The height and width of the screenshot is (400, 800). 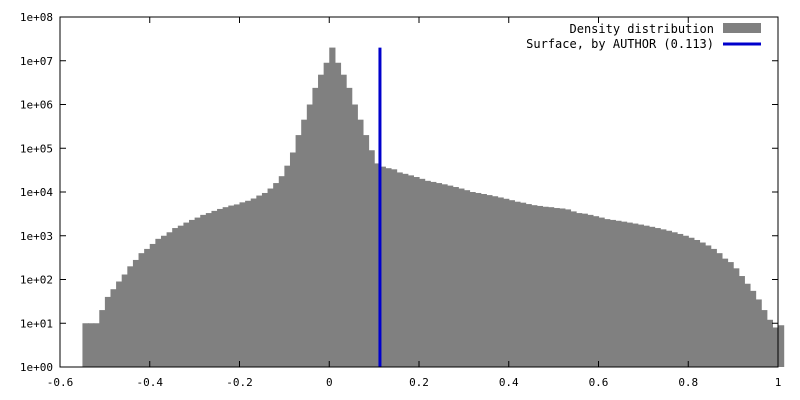 What do you see at coordinates (36, 192) in the screenshot?
I see `y-tick-label: 1e+04` at bounding box center [36, 192].